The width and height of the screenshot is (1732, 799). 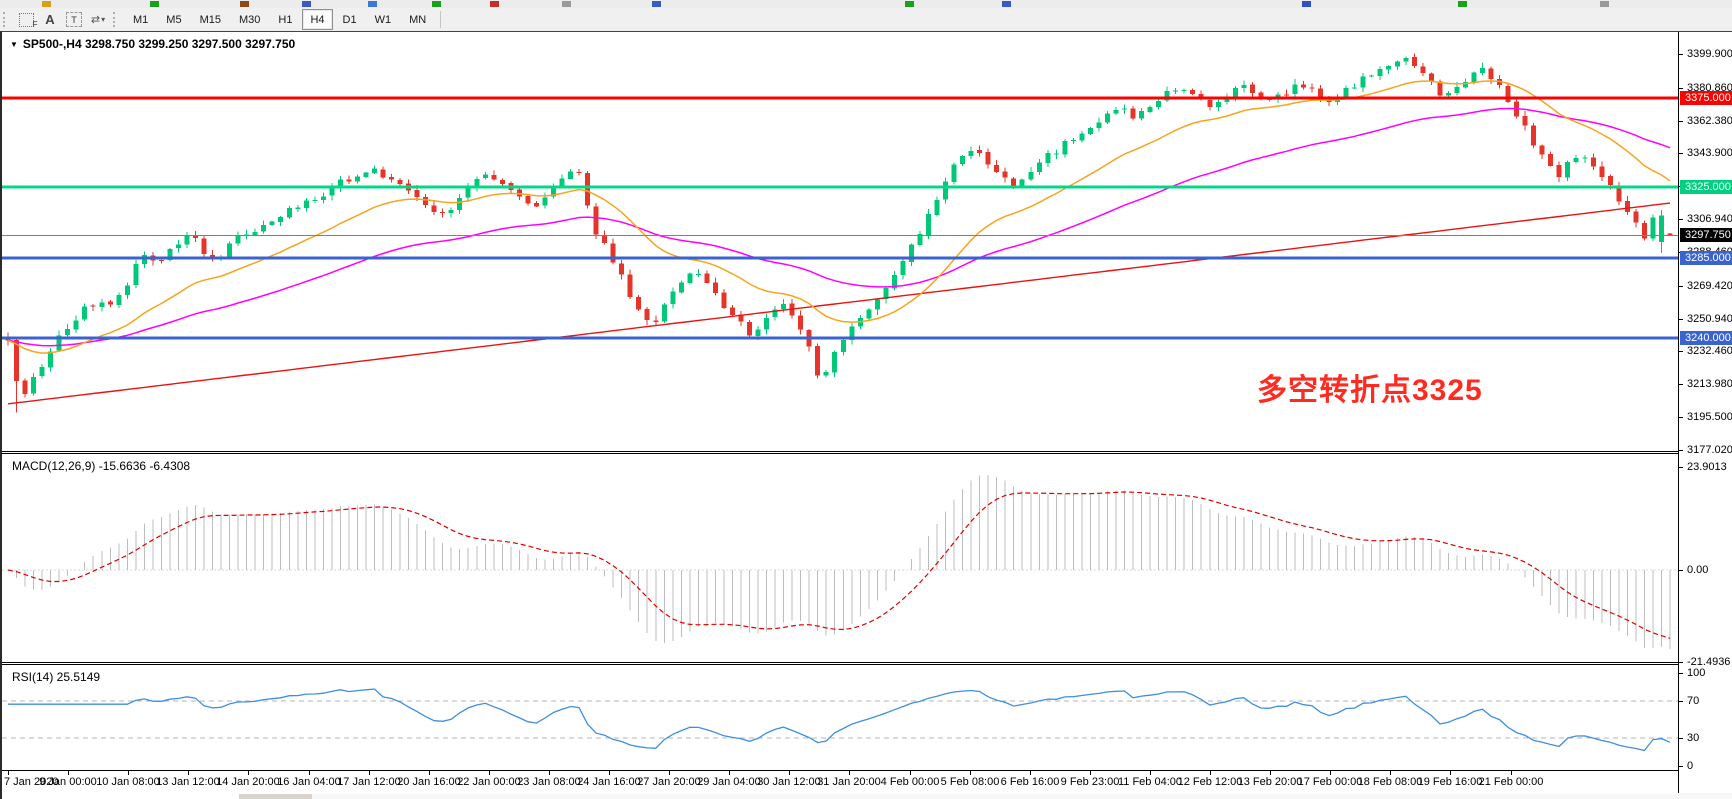 I want to click on macd-axis-label: -21.4936, so click(x=1704, y=662).